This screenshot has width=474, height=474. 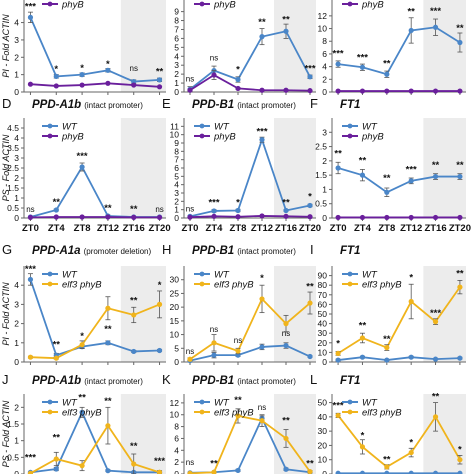 I want to click on panel-letter: L, so click(x=313, y=379).